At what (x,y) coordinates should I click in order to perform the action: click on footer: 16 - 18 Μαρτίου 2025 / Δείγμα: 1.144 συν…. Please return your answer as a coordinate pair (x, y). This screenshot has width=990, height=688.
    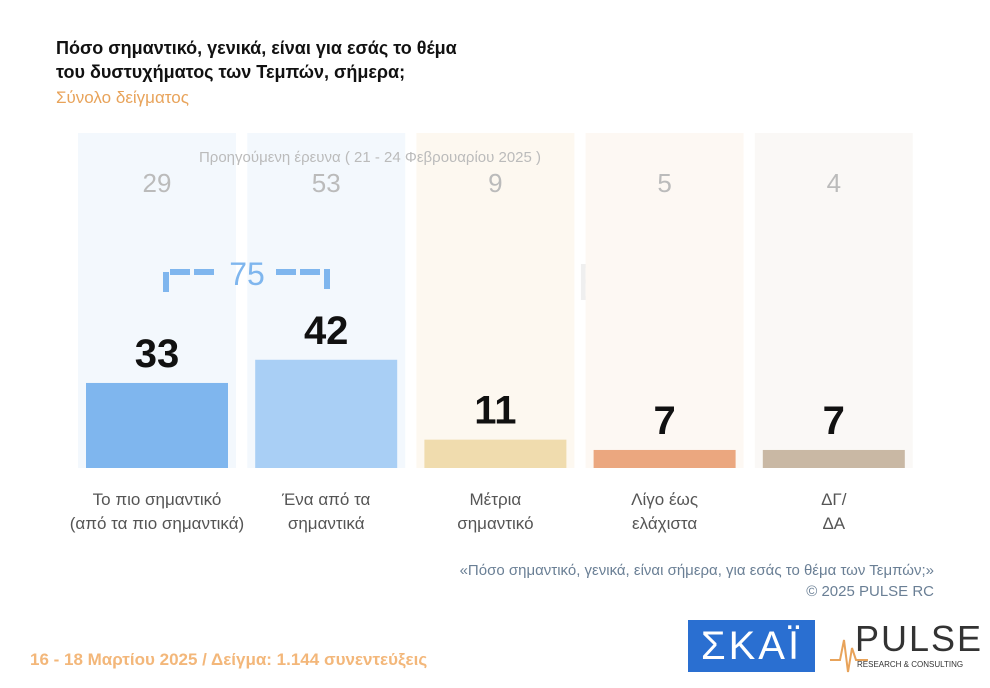
    Looking at the image, I should click on (229, 659).